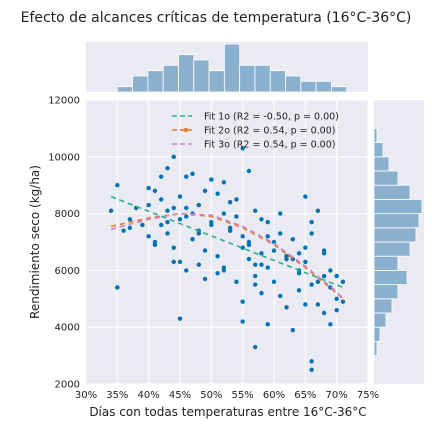 The width and height of the screenshot is (432, 432). I want to click on y-tick-label: 8000, so click(67, 214).